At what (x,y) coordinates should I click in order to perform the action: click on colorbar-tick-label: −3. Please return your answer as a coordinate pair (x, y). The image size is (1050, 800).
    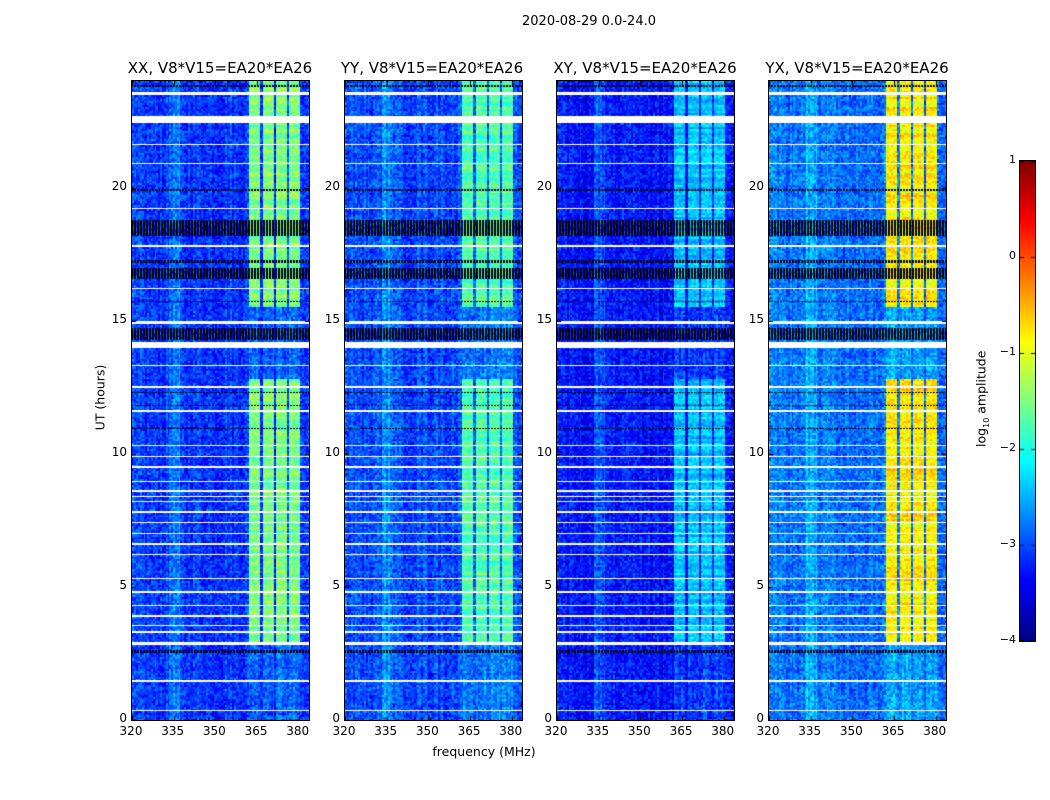
    Looking at the image, I should click on (1007, 543).